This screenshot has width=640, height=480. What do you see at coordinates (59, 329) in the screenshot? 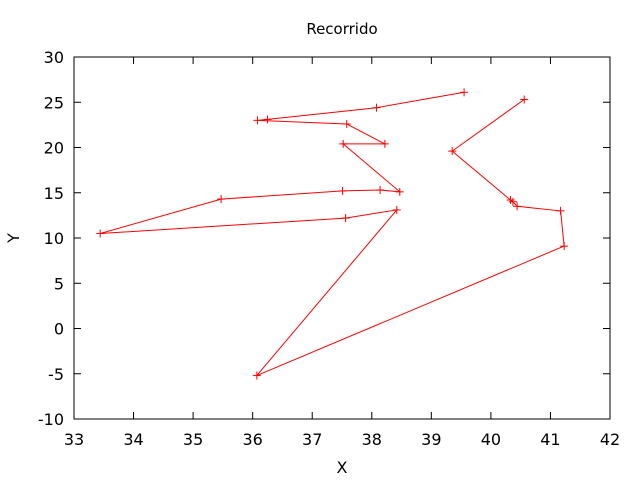
I see `y-tick-label: 0` at bounding box center [59, 329].